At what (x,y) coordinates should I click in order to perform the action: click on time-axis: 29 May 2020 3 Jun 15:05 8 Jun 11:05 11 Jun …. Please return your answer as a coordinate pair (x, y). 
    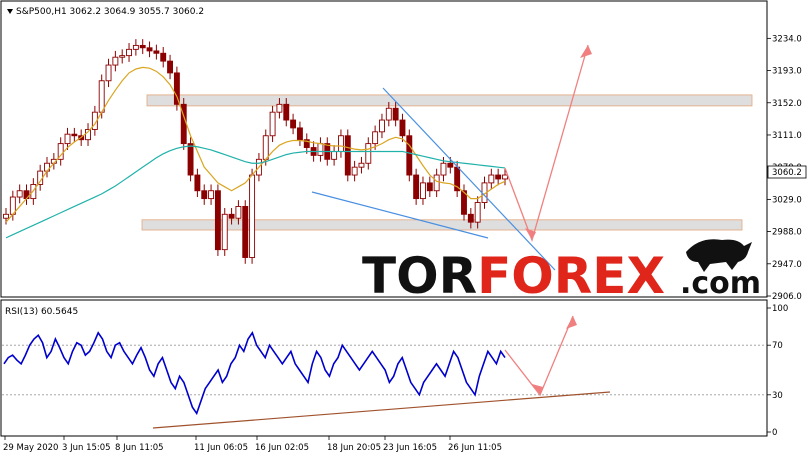
    Looking at the image, I should click on (252, 444).